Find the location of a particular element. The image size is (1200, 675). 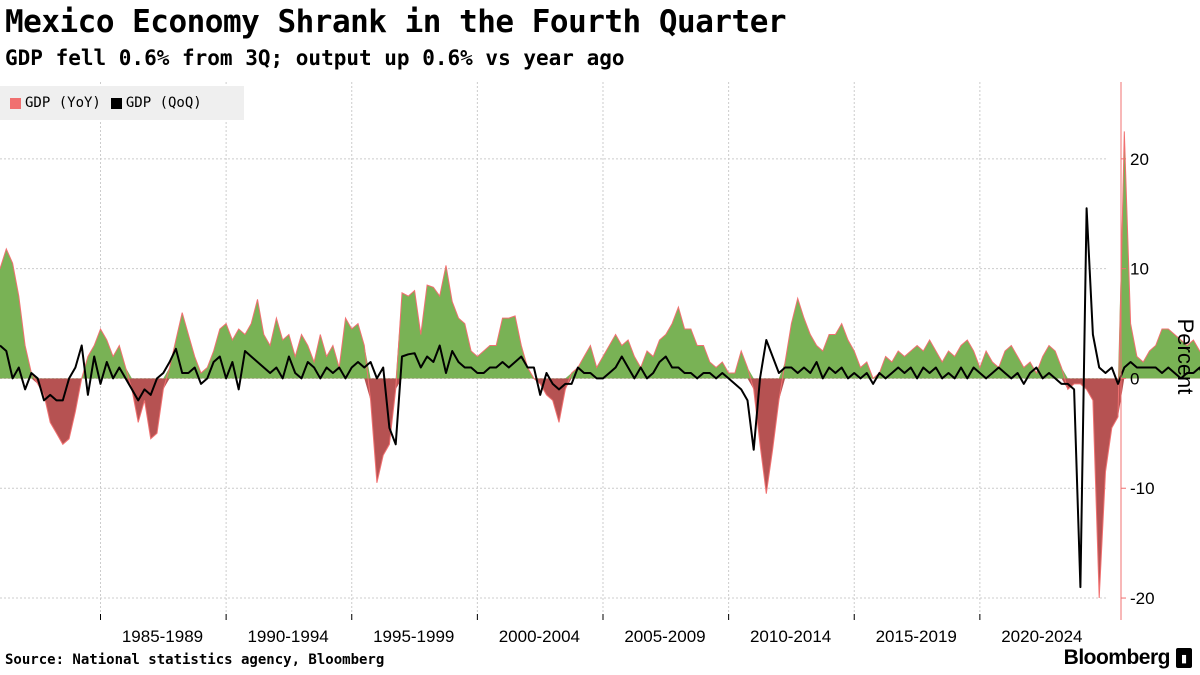

legend-label-qoq: GDP (QoQ) is located at coordinates (163, 103).